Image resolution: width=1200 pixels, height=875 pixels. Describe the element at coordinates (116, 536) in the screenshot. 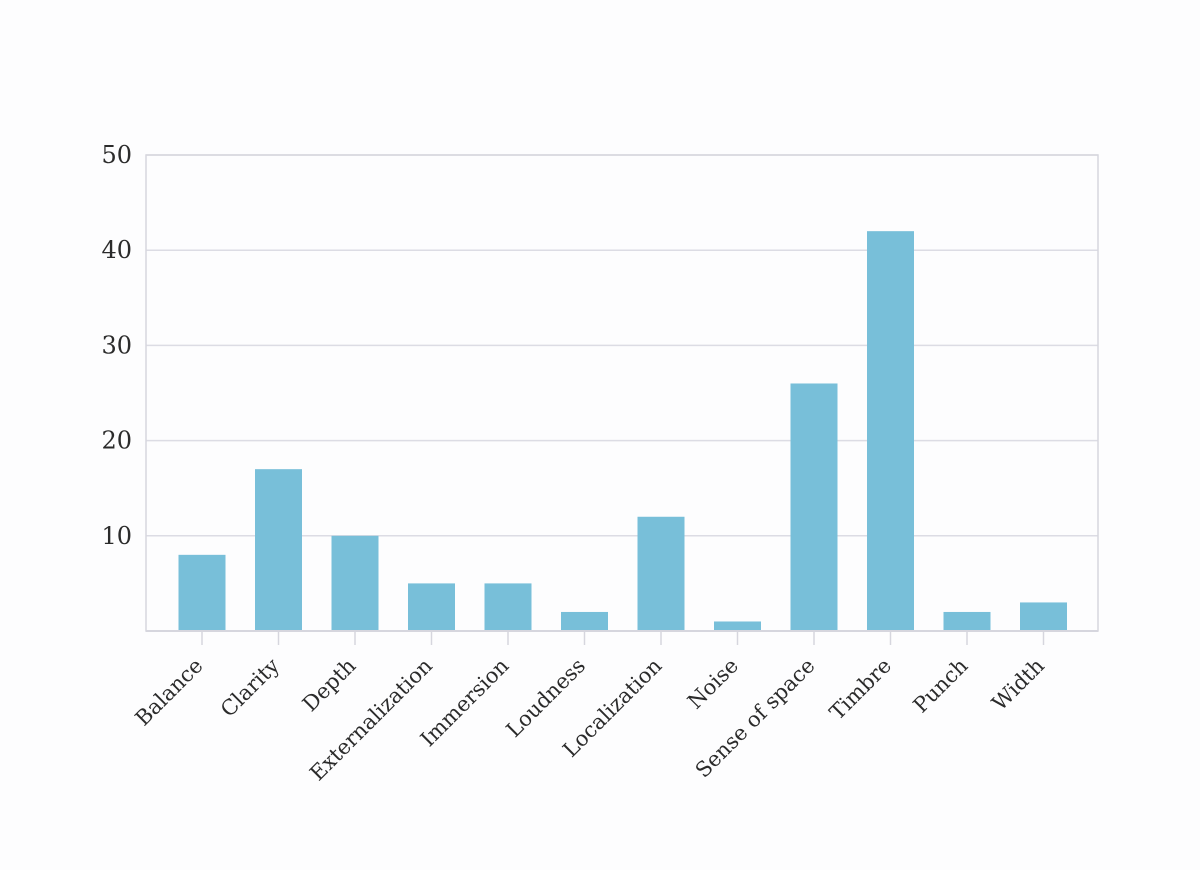

I see `y-tick-label: 10` at that location.